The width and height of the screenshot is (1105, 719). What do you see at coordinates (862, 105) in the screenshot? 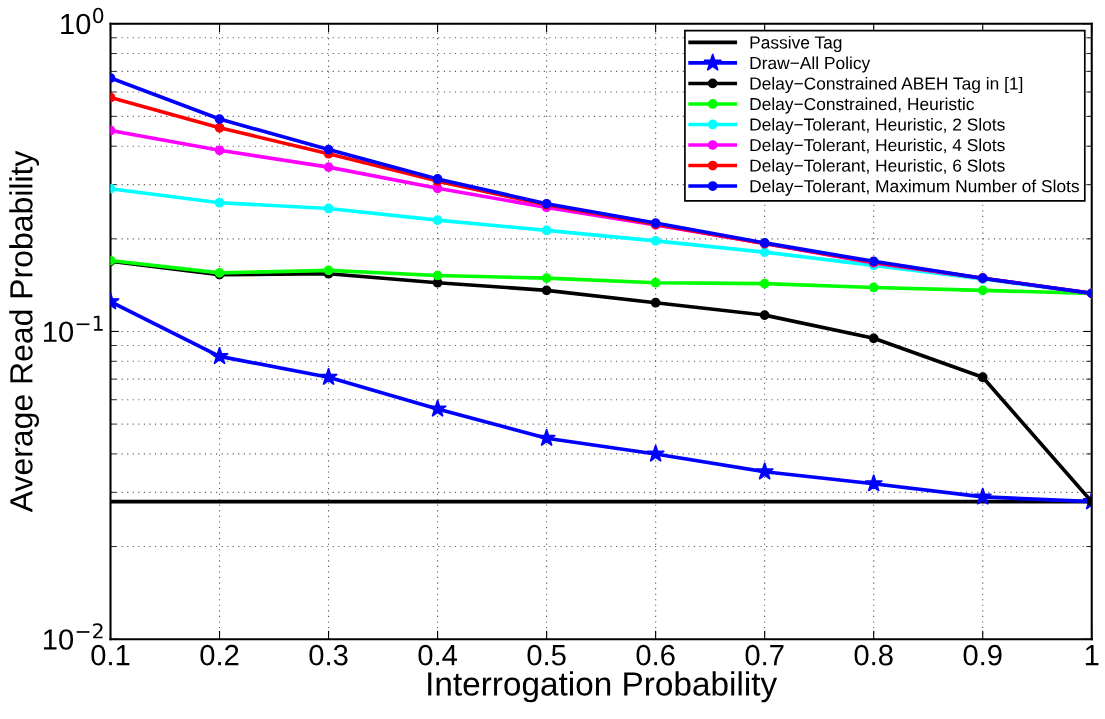
I see `legend-label: Delay−Constrained, Heuristic` at bounding box center [862, 105].